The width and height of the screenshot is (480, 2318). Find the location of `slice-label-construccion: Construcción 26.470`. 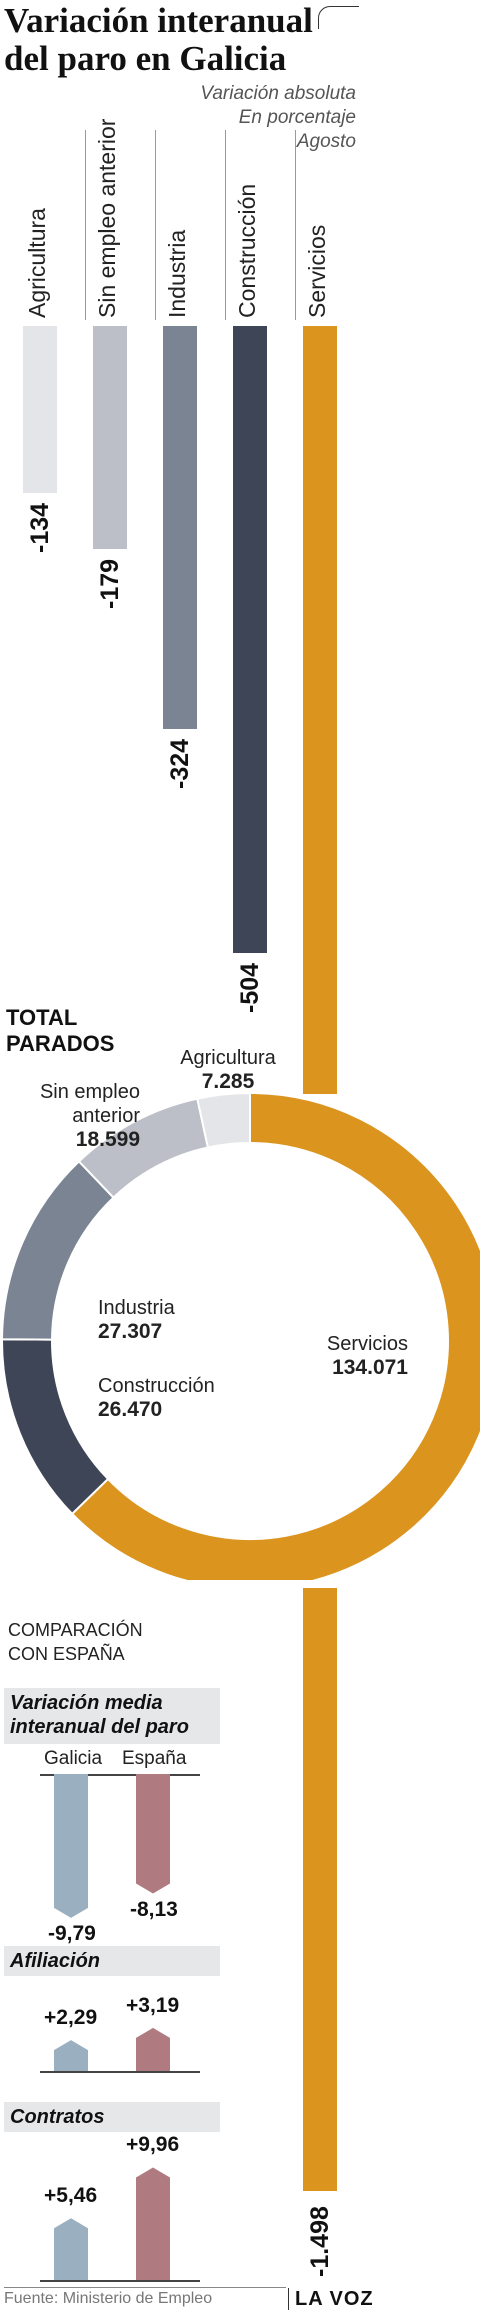

slice-label-construccion: Construcción 26.470 is located at coordinates (156, 1398).